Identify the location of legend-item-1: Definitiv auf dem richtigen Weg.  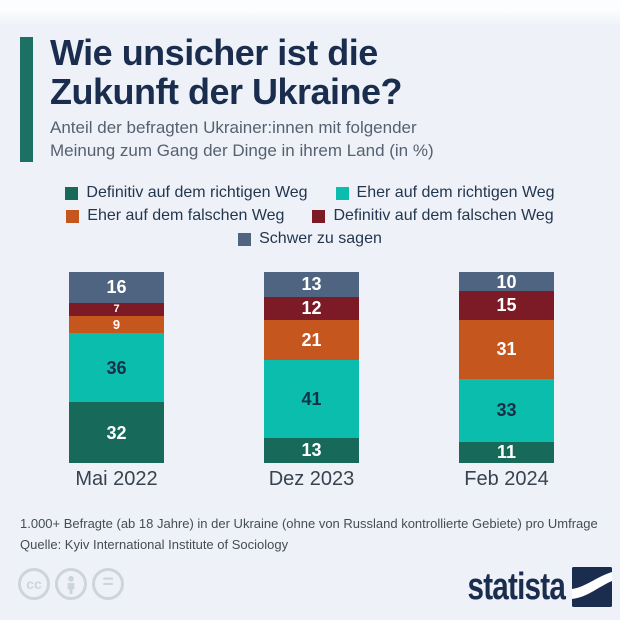
(186, 193).